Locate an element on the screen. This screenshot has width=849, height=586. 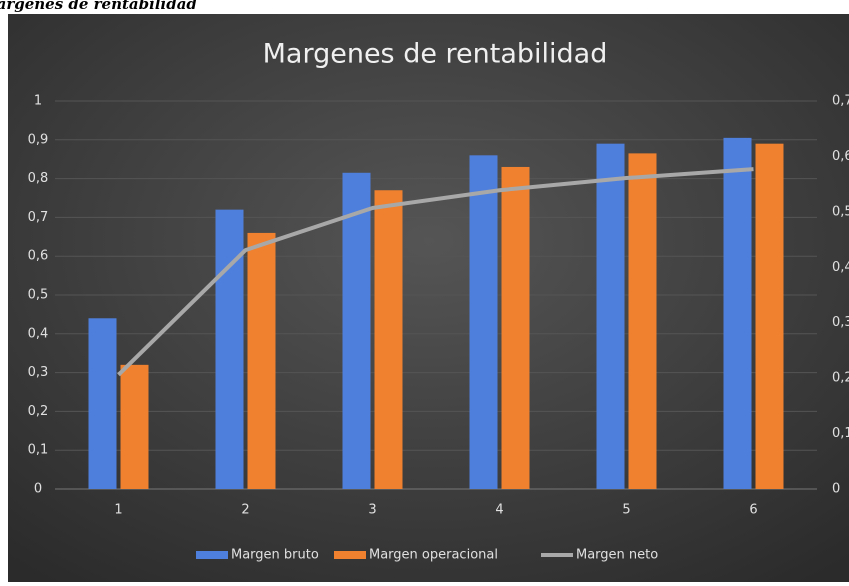
legend-label: Margen neto is located at coordinates (617, 555).